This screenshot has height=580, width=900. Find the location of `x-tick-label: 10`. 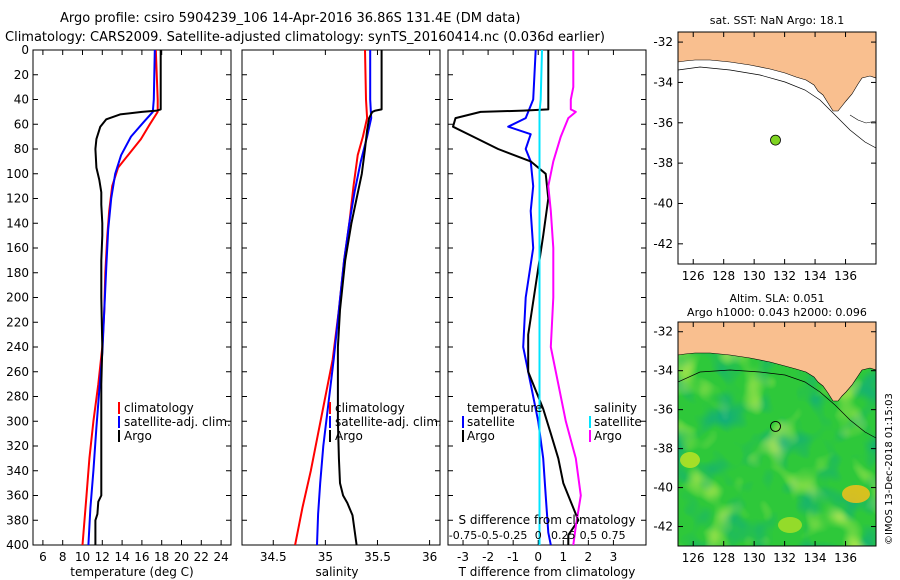

x-tick-label: 10 is located at coordinates (82, 557).